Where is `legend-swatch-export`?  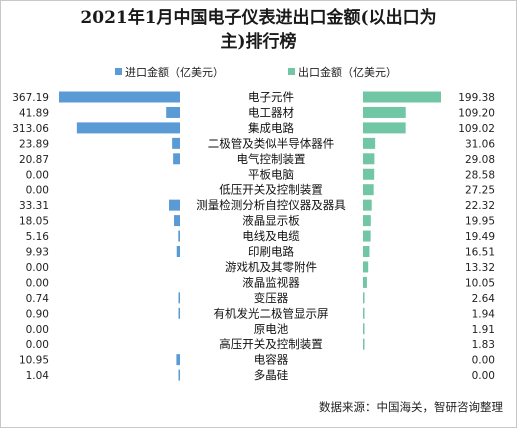 legend-swatch-export is located at coordinates (291, 71).